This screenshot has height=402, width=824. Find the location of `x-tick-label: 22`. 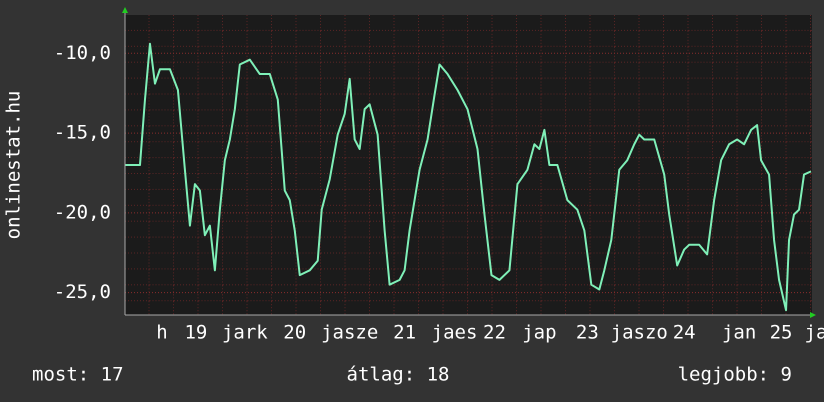

x-tick-label: 22 is located at coordinates (494, 333).